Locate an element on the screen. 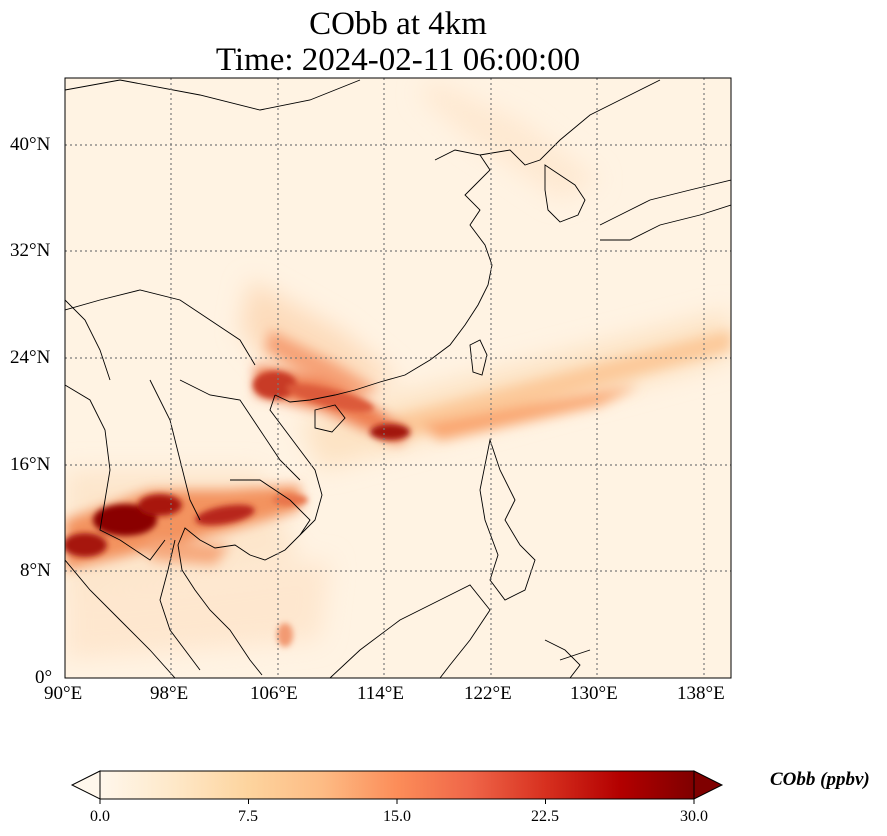 The image size is (887, 836). colorbar is located at coordinates (397, 787).